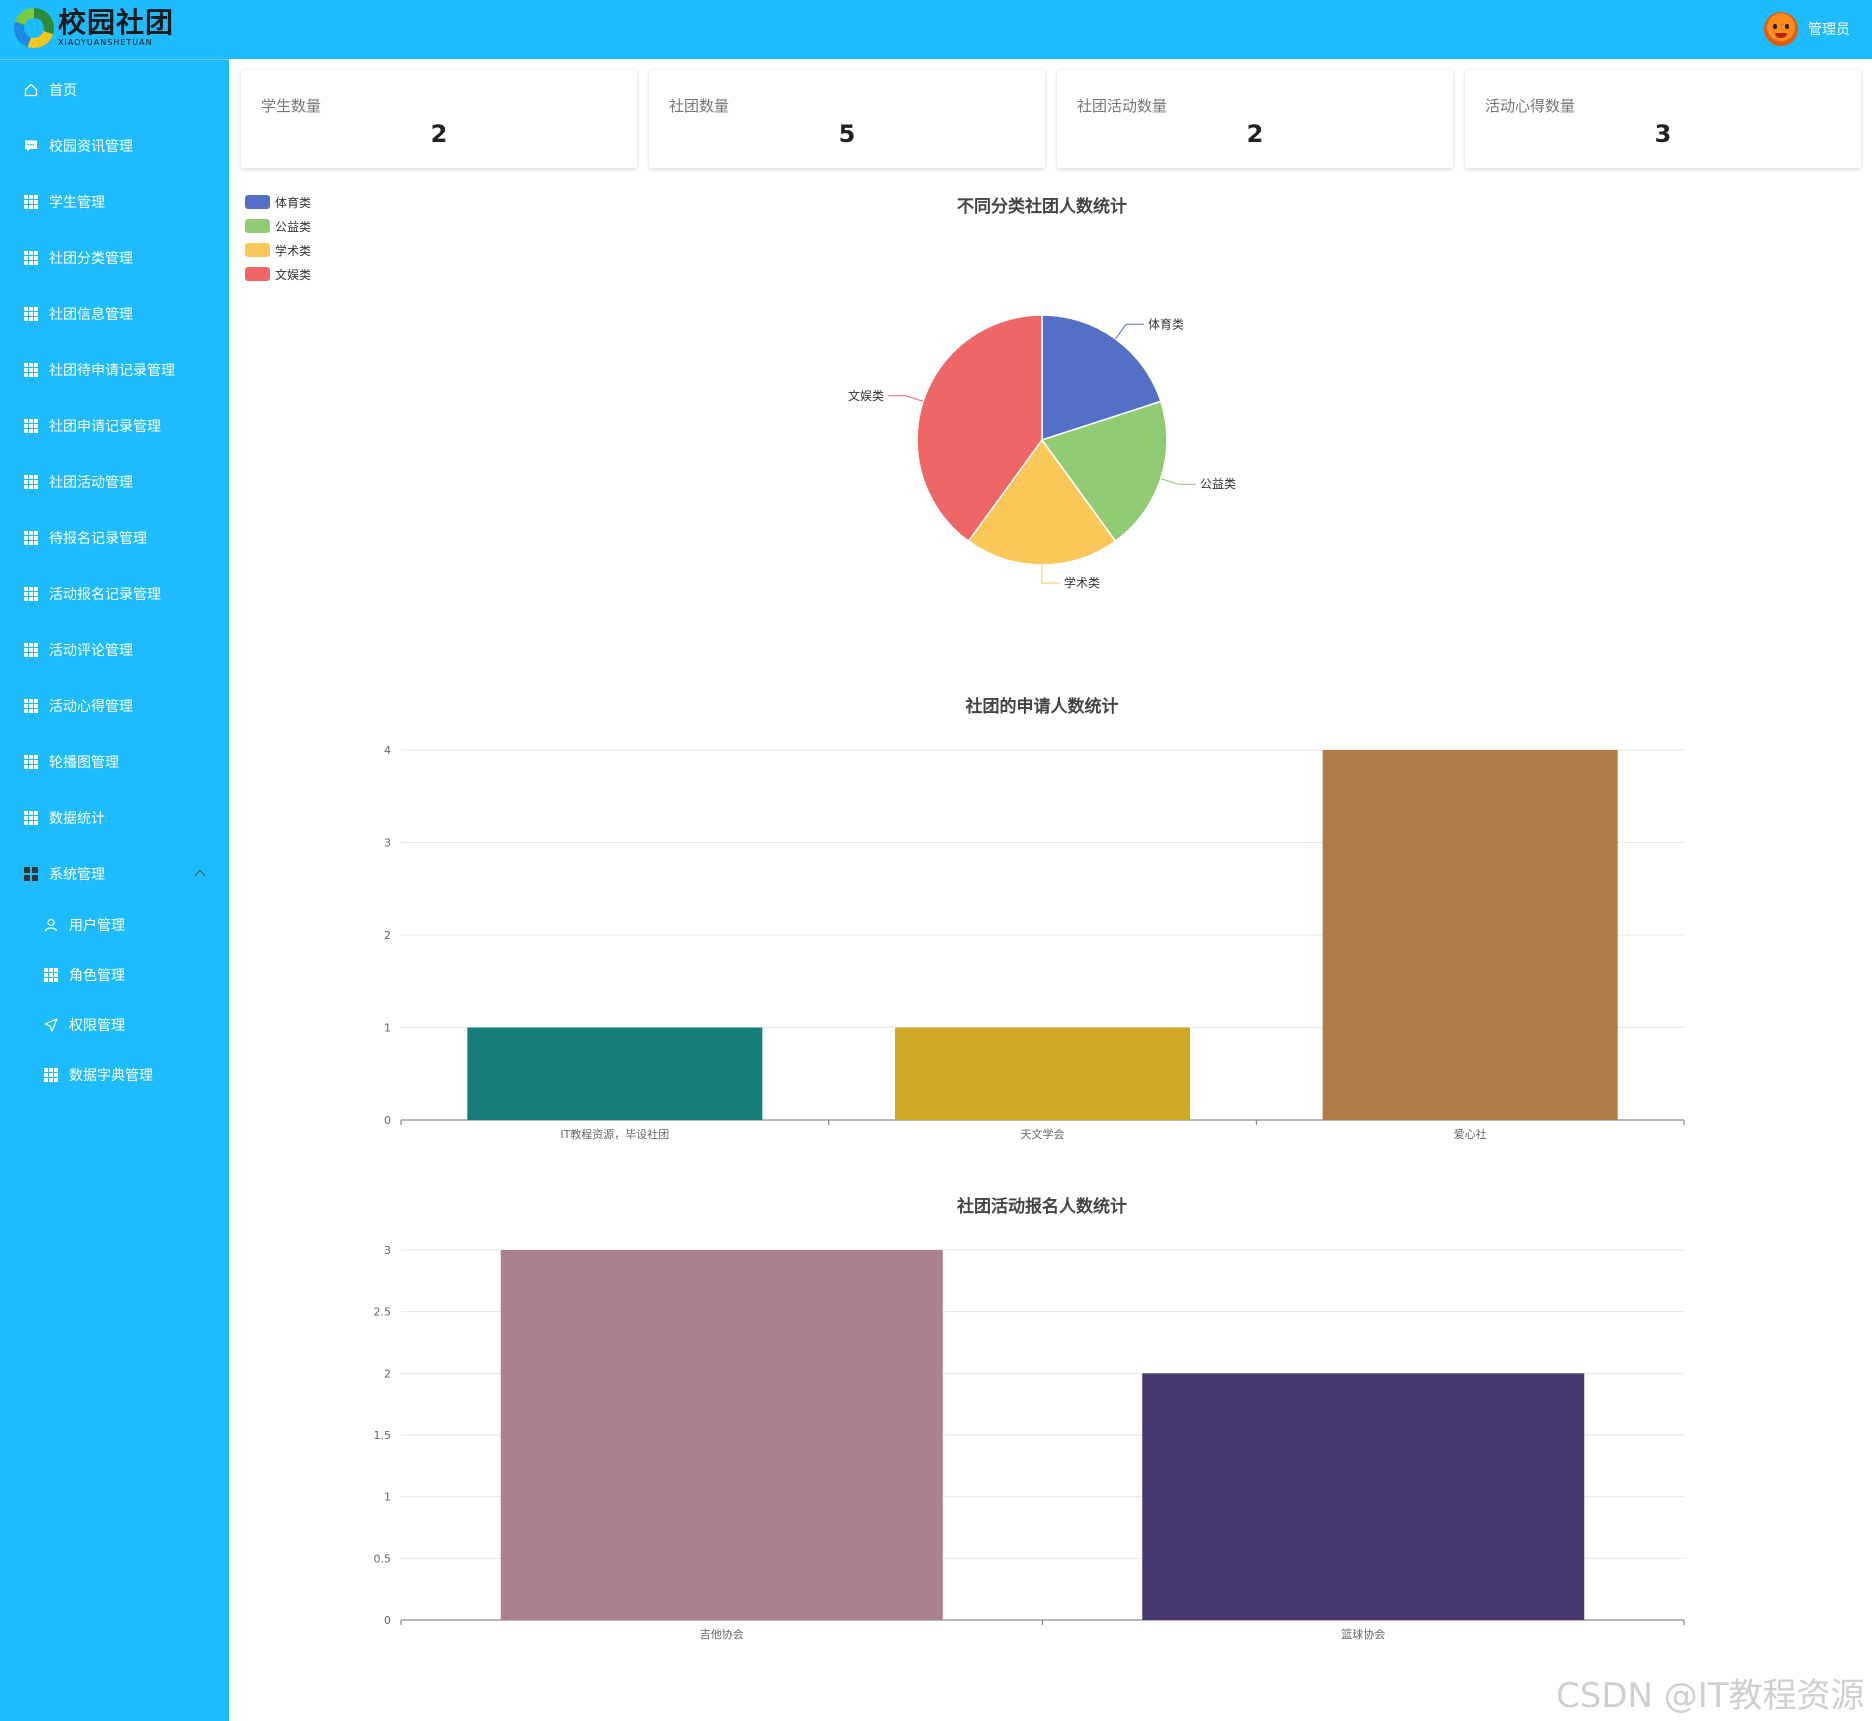  Describe the element at coordinates (1255, 134) in the screenshot. I see `stat-value: 2` at that location.